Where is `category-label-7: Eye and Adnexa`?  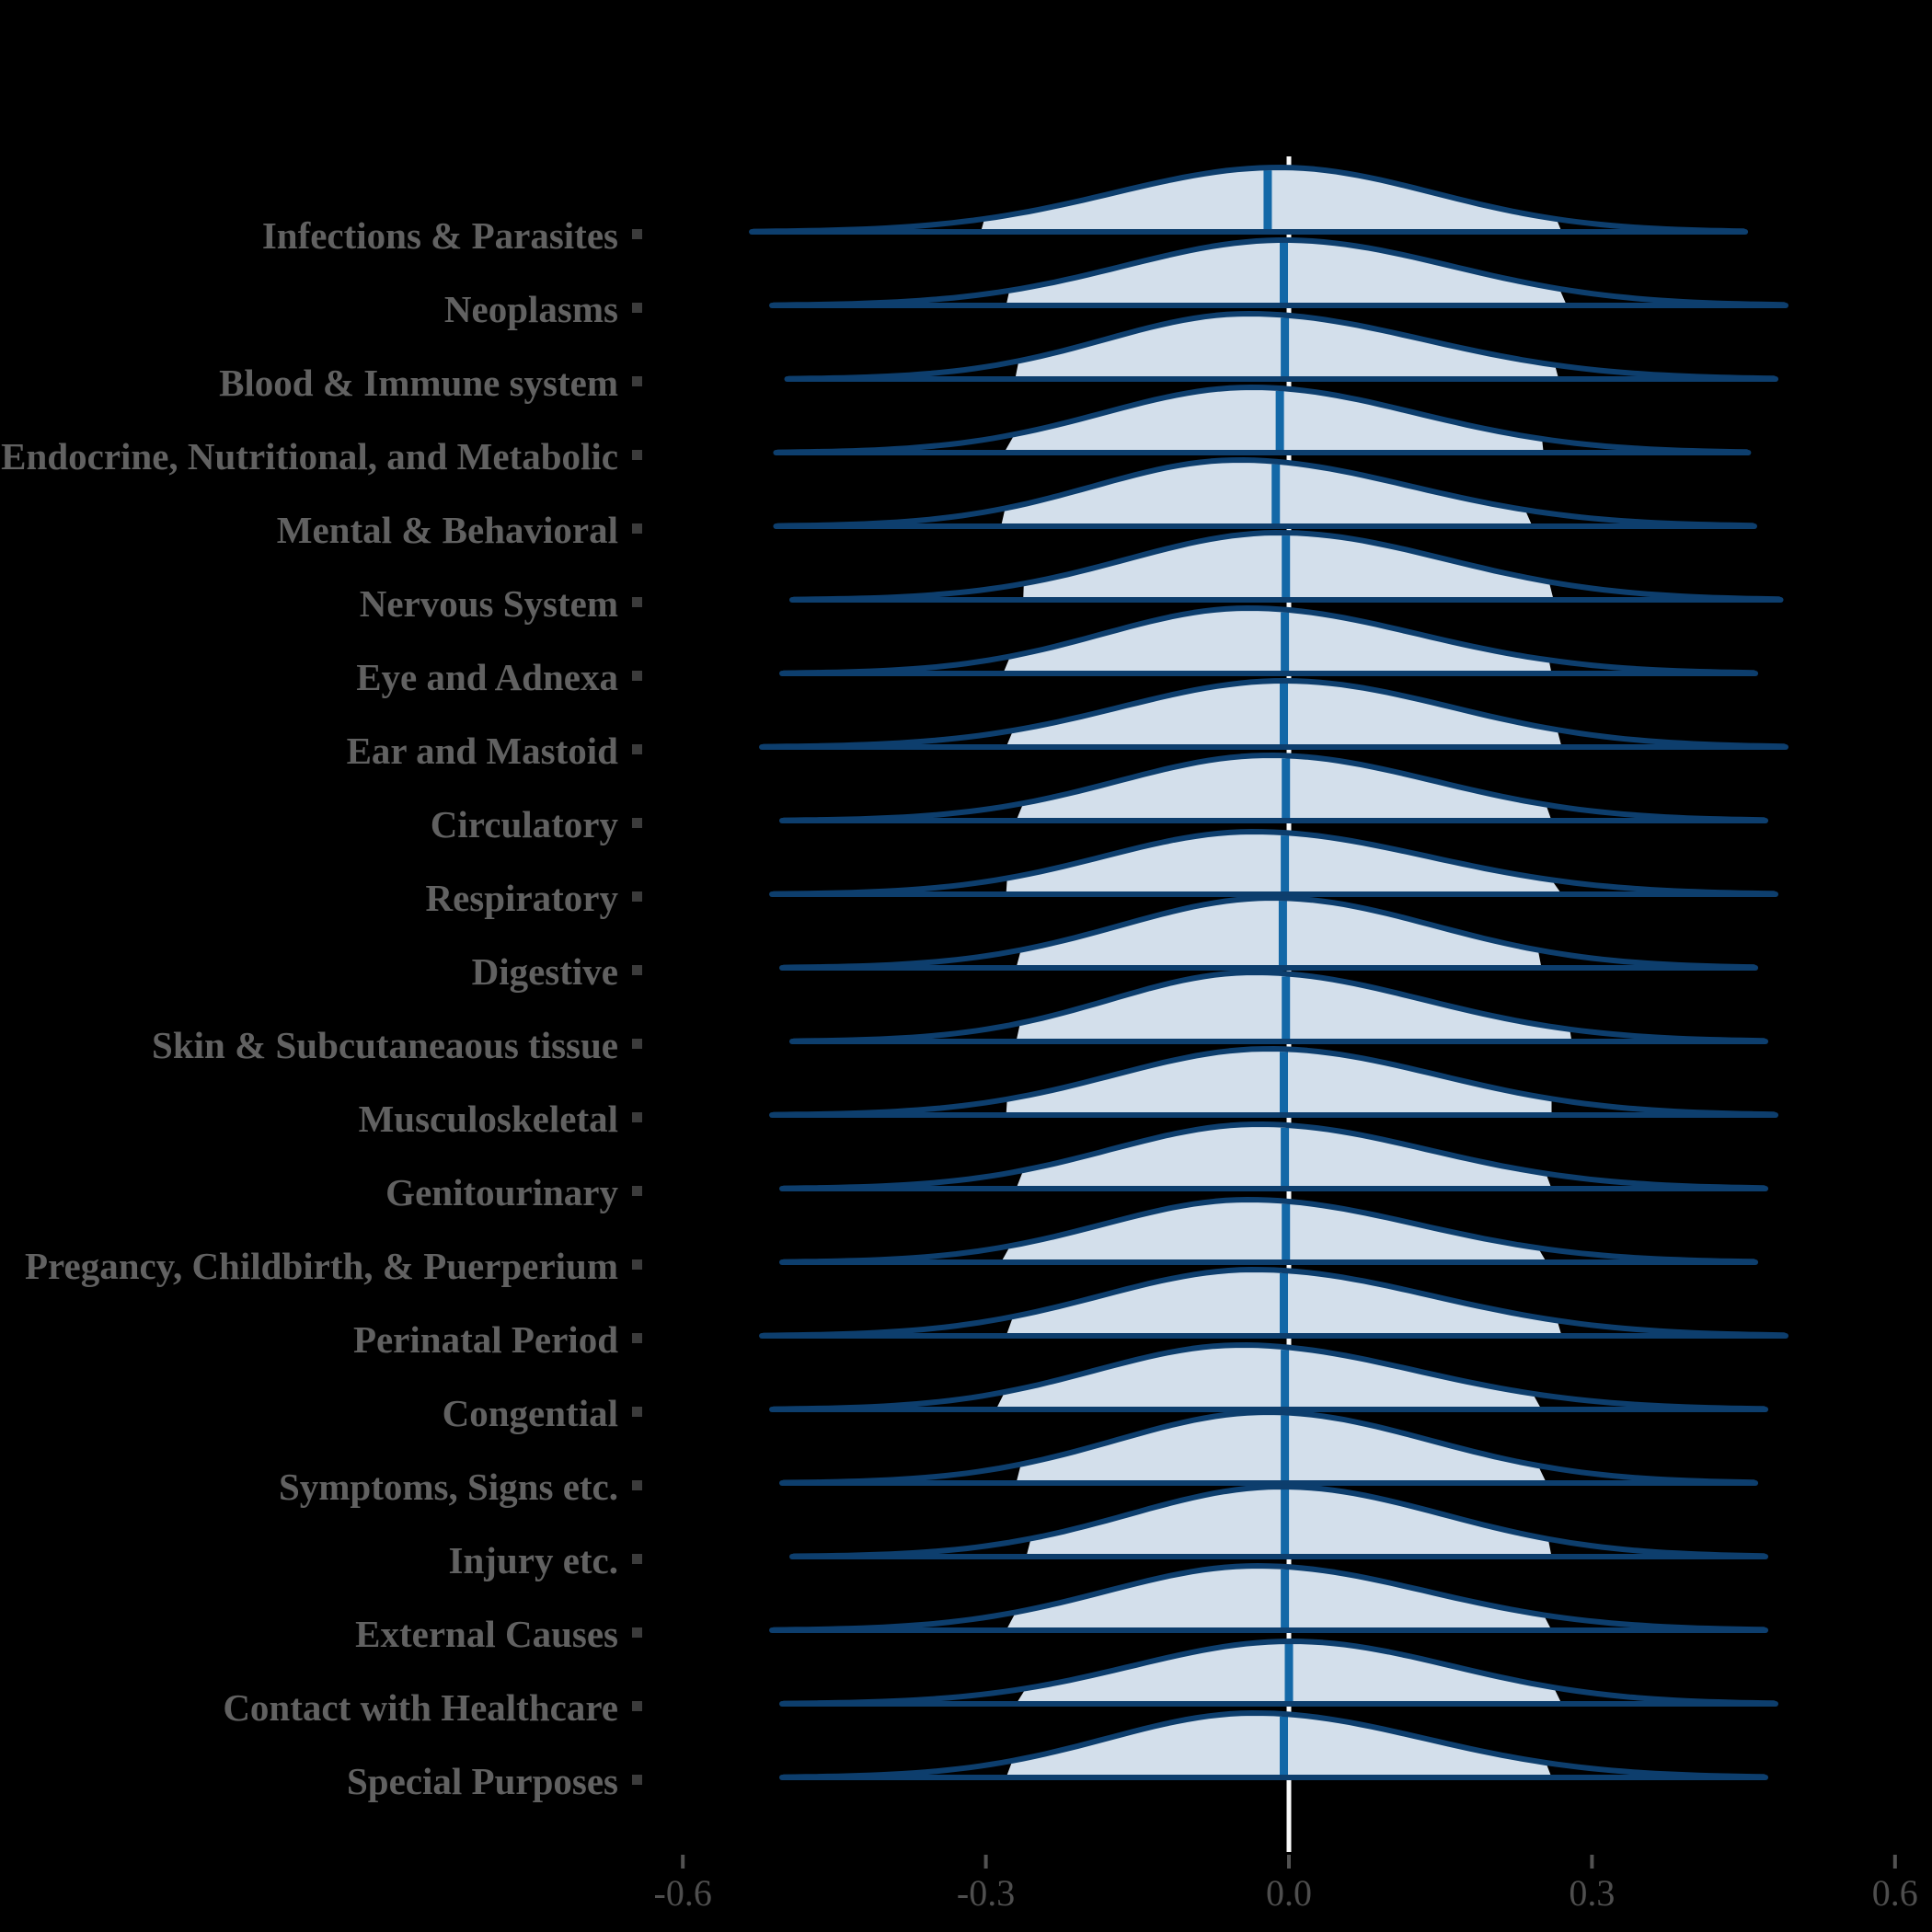 category-label-7: Eye and Adnexa is located at coordinates (487, 677).